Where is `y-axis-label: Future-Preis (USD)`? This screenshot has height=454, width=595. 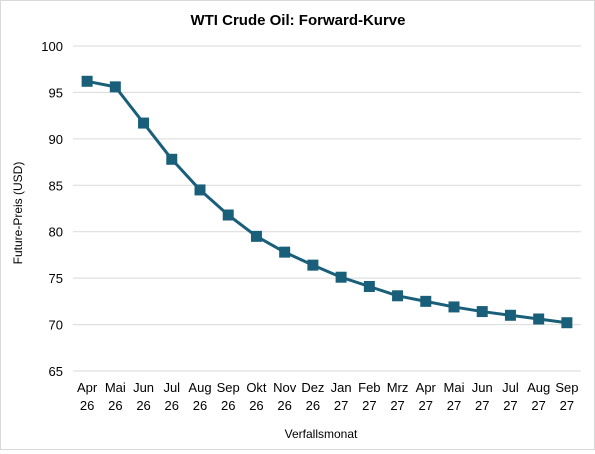
y-axis-label: Future-Preis (USD) is located at coordinates (18, 213).